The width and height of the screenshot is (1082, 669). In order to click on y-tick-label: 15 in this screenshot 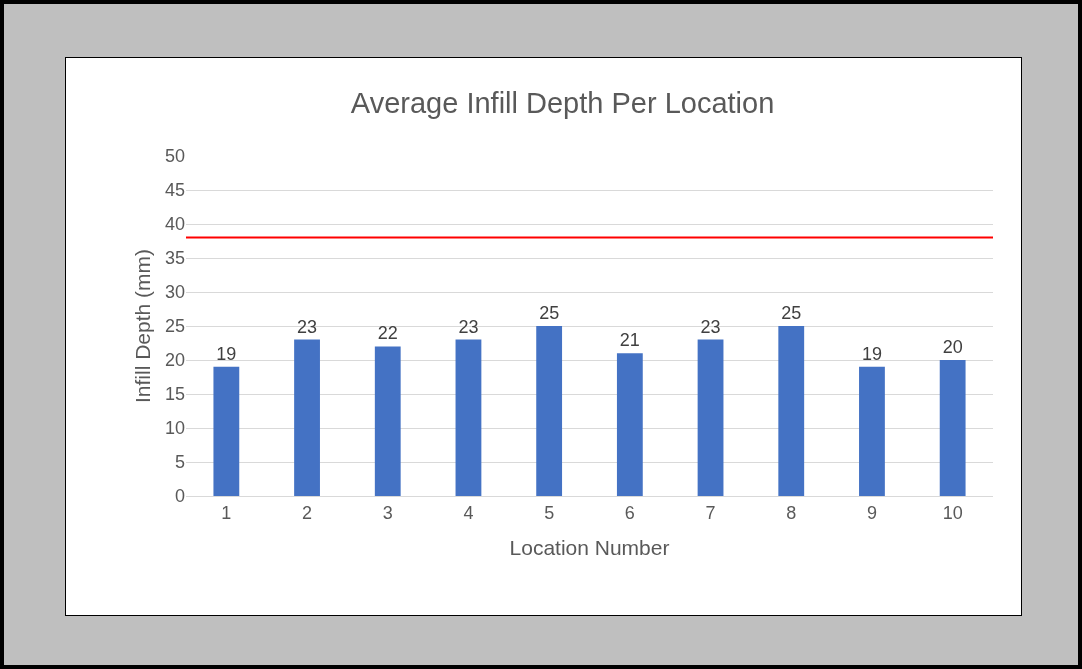, I will do `click(174, 394)`.